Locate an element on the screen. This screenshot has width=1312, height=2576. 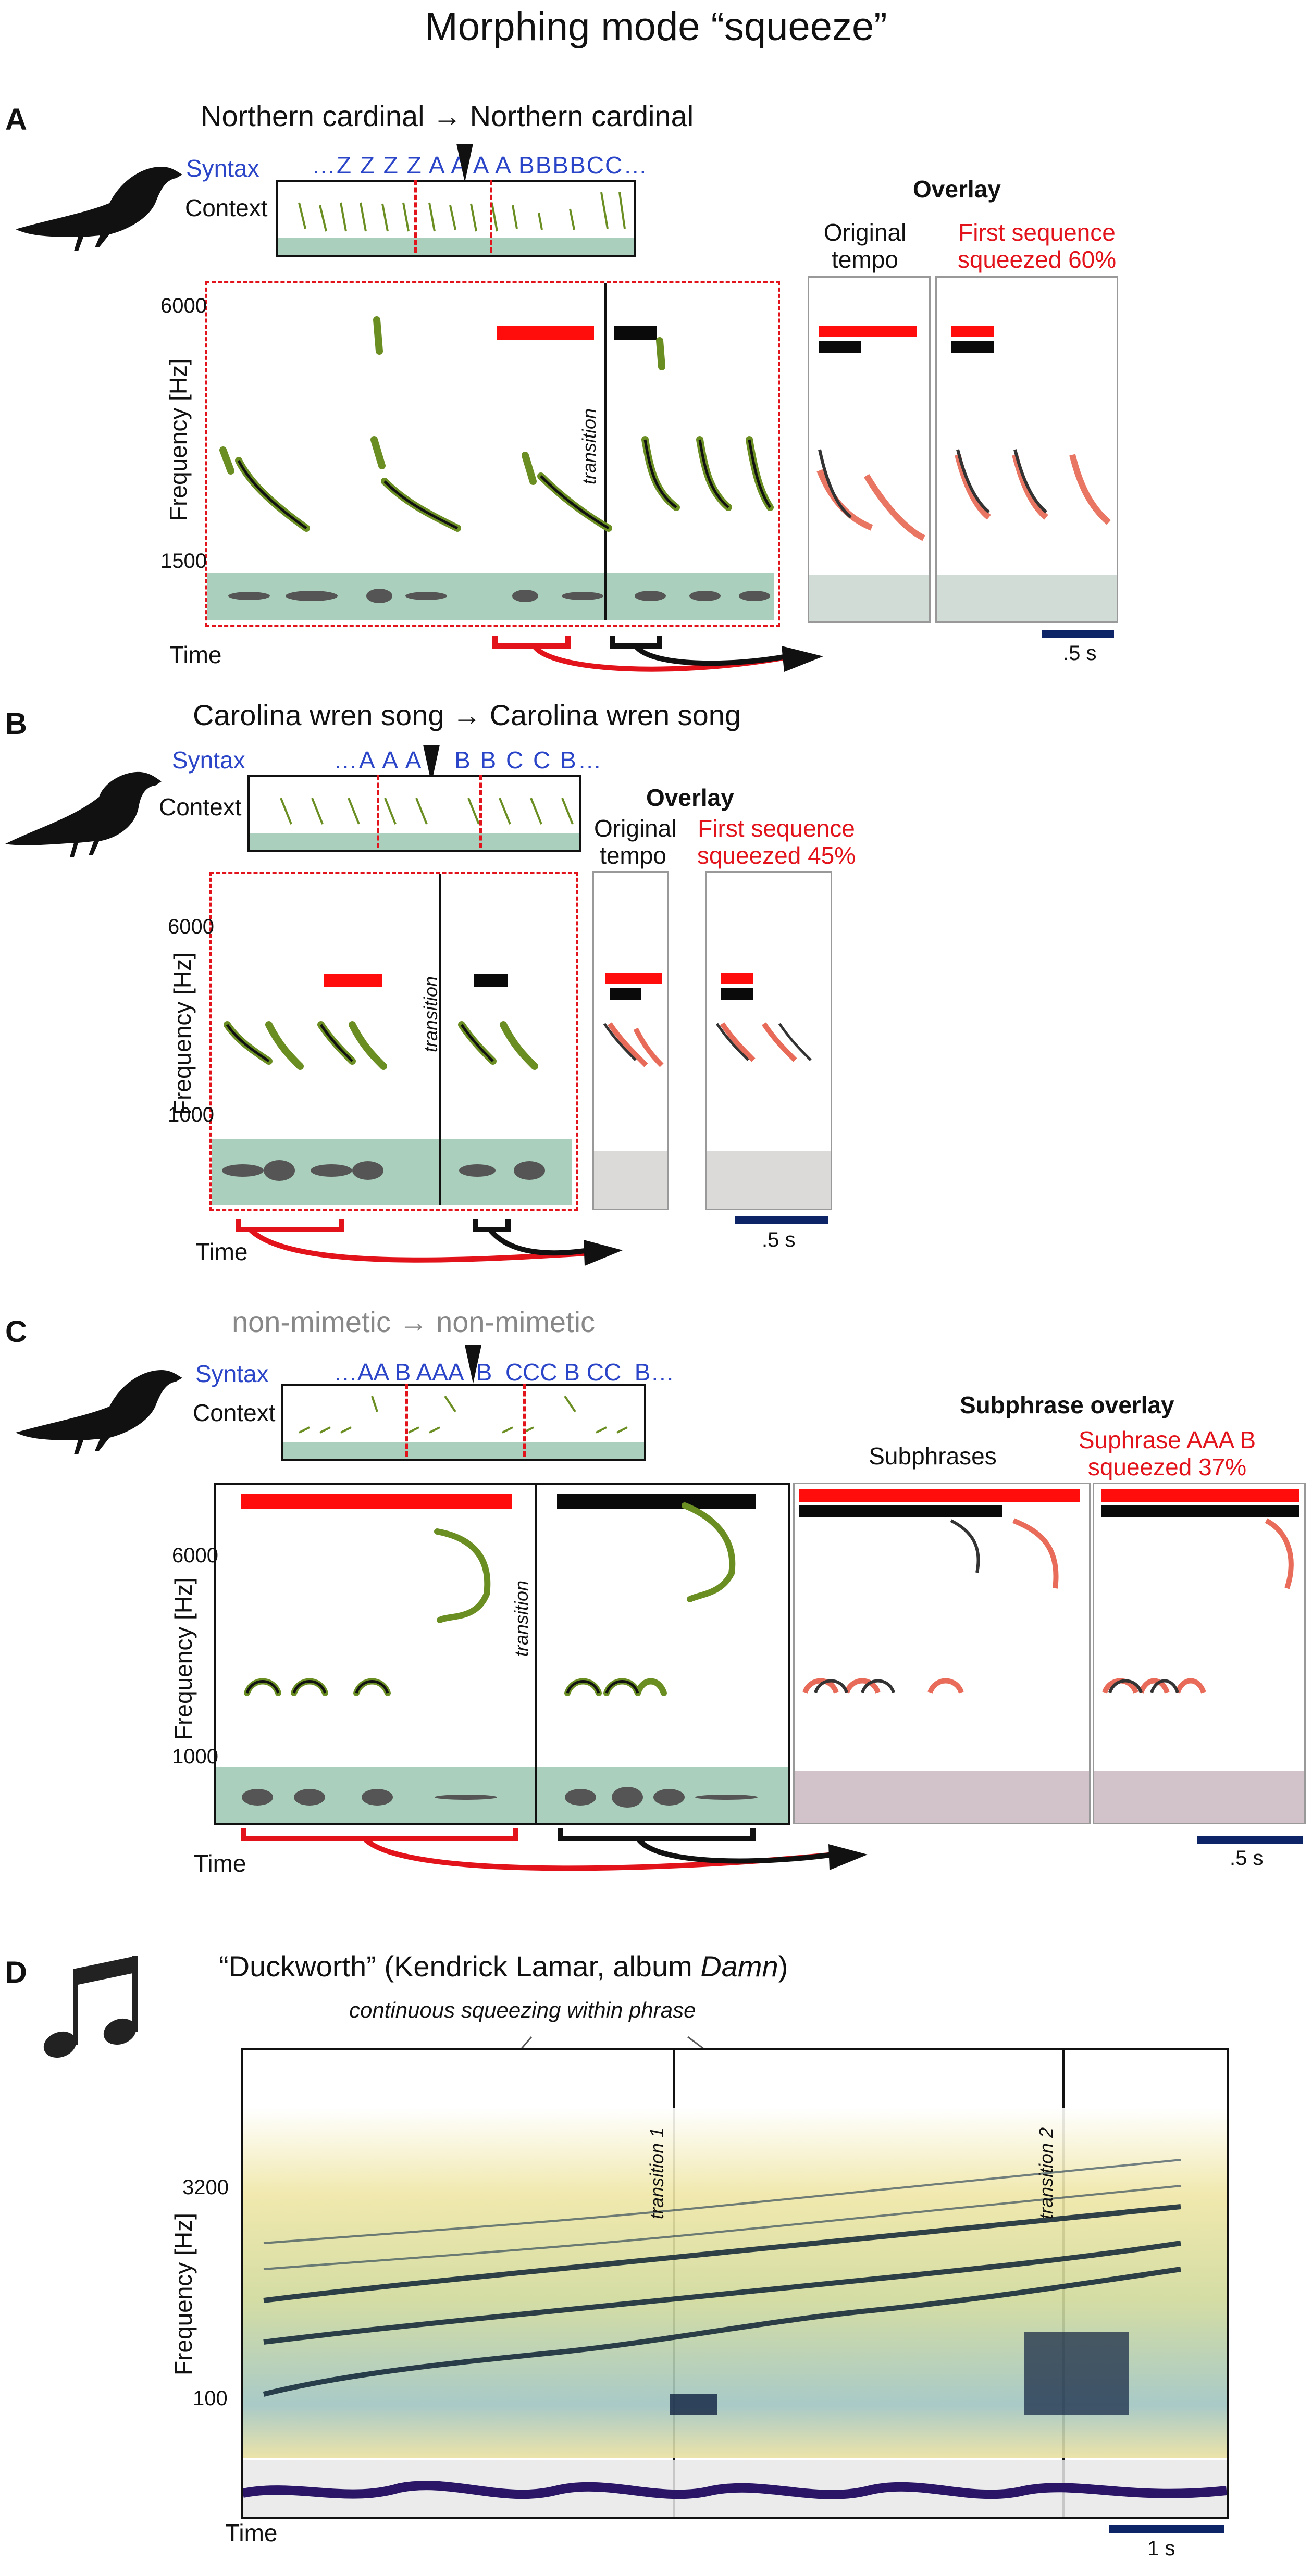
panel-a-overlay-title: Overlay is located at coordinates (957, 189).